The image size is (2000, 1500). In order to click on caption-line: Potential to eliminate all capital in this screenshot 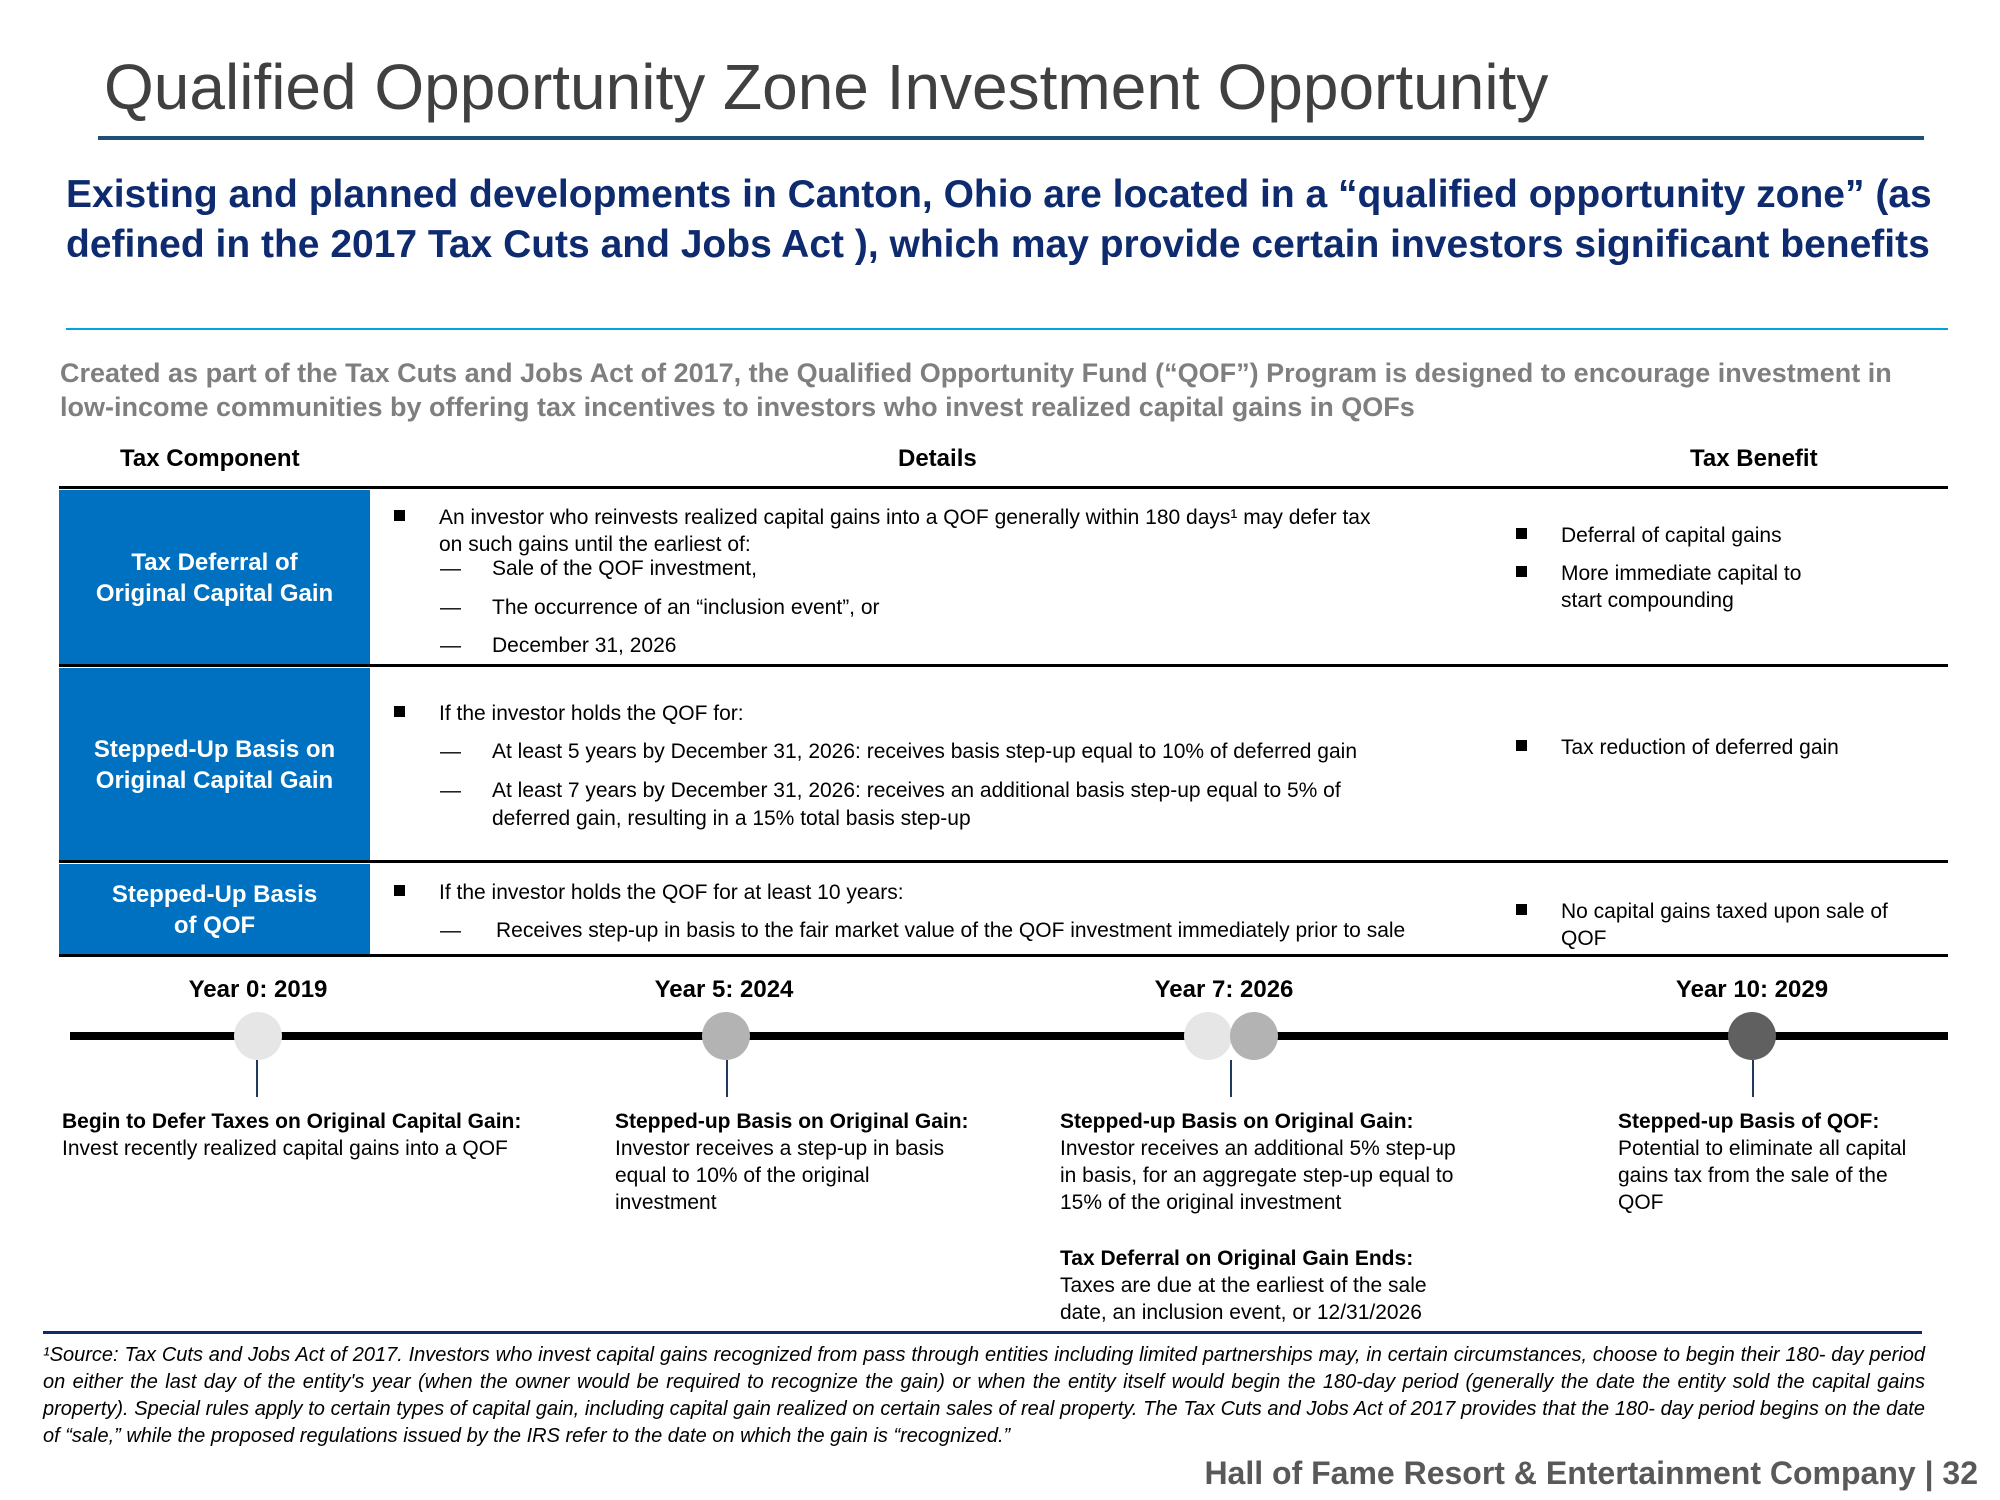, I will do `click(1762, 1148)`.